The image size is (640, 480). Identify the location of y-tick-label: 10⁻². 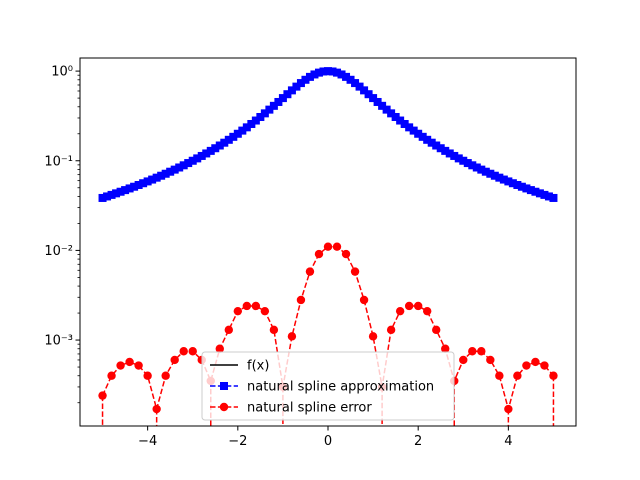
(58, 251).